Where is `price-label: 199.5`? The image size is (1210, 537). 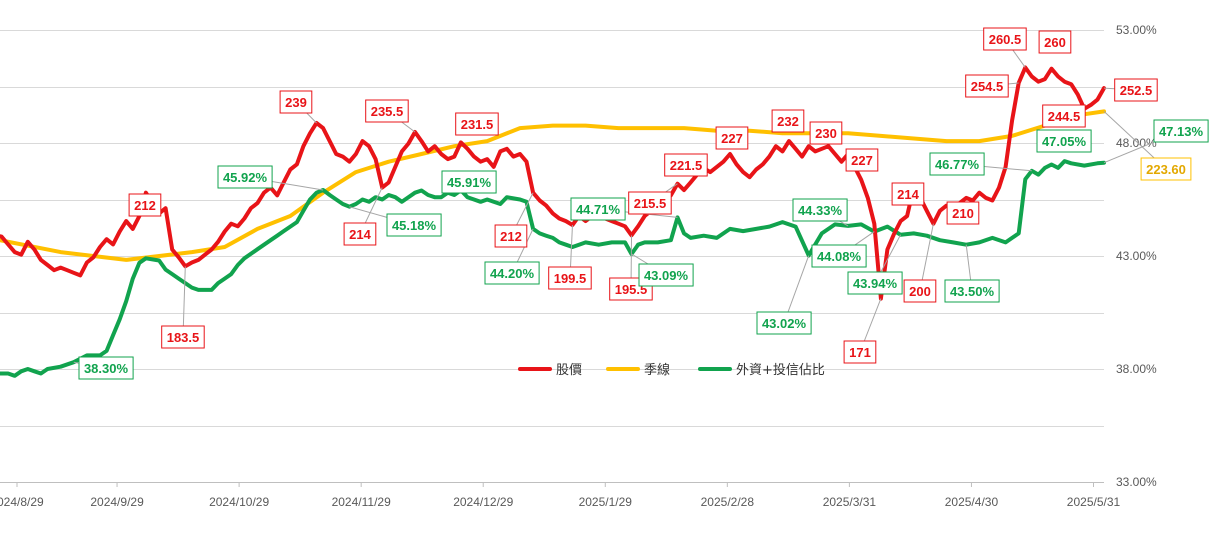
price-label: 199.5 is located at coordinates (570, 278).